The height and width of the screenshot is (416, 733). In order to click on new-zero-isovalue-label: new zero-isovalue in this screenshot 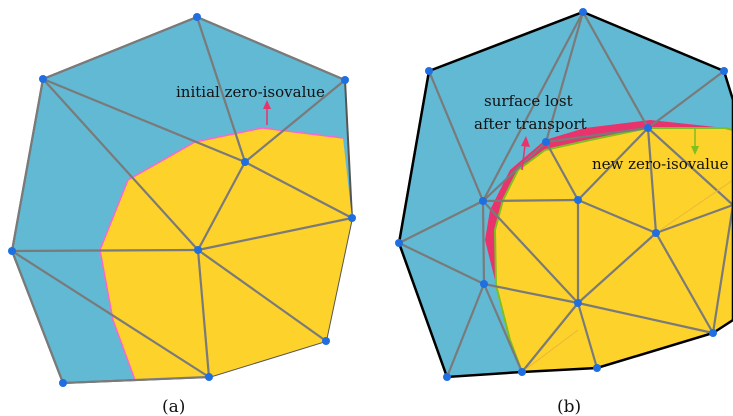, I will do `click(660, 164)`.